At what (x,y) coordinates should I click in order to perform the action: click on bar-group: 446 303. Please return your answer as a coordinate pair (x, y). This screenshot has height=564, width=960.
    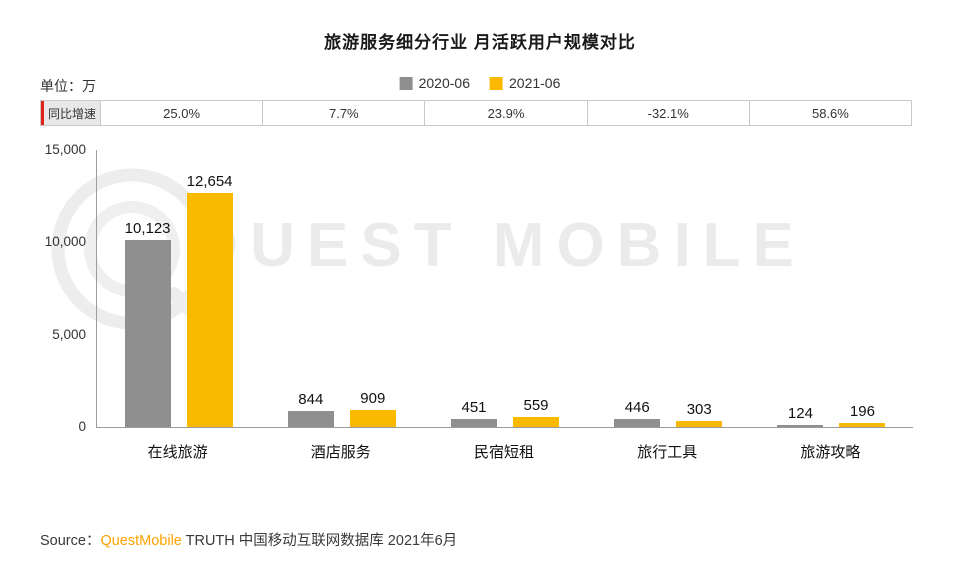
    Looking at the image, I should click on (668, 413).